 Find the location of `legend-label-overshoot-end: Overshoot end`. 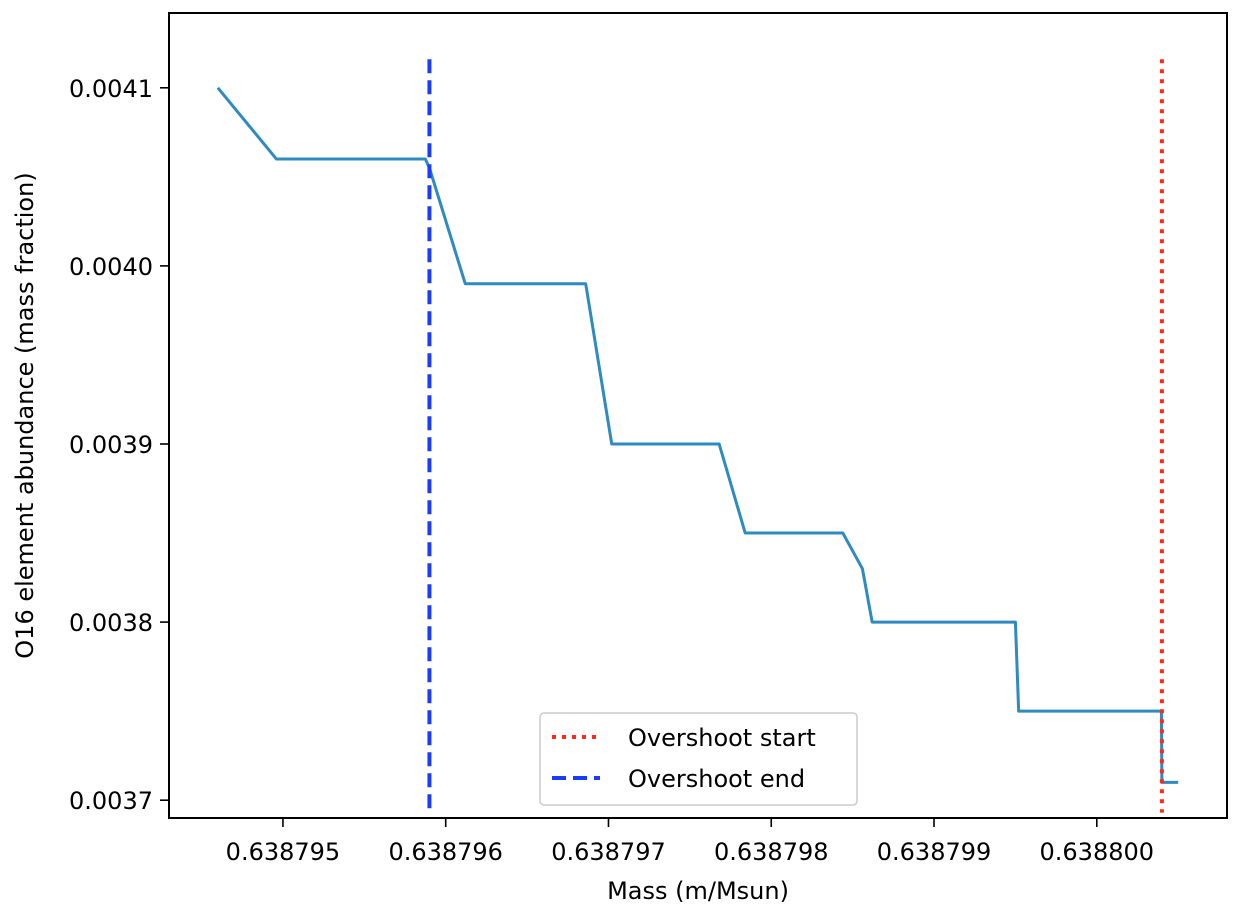

legend-label-overshoot-end: Overshoot end is located at coordinates (716, 779).